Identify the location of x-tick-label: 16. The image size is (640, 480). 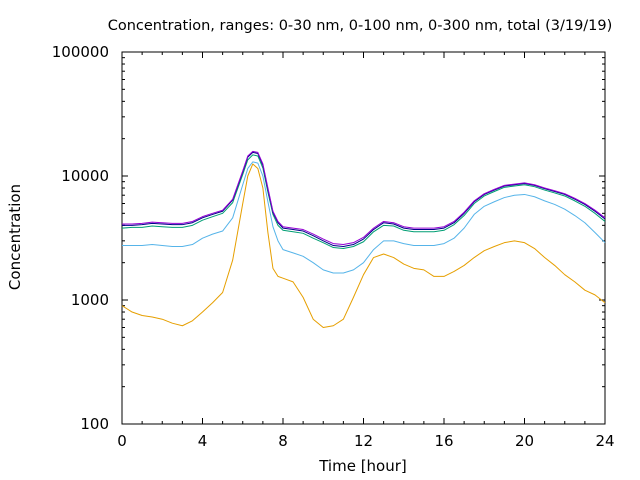
(443, 441).